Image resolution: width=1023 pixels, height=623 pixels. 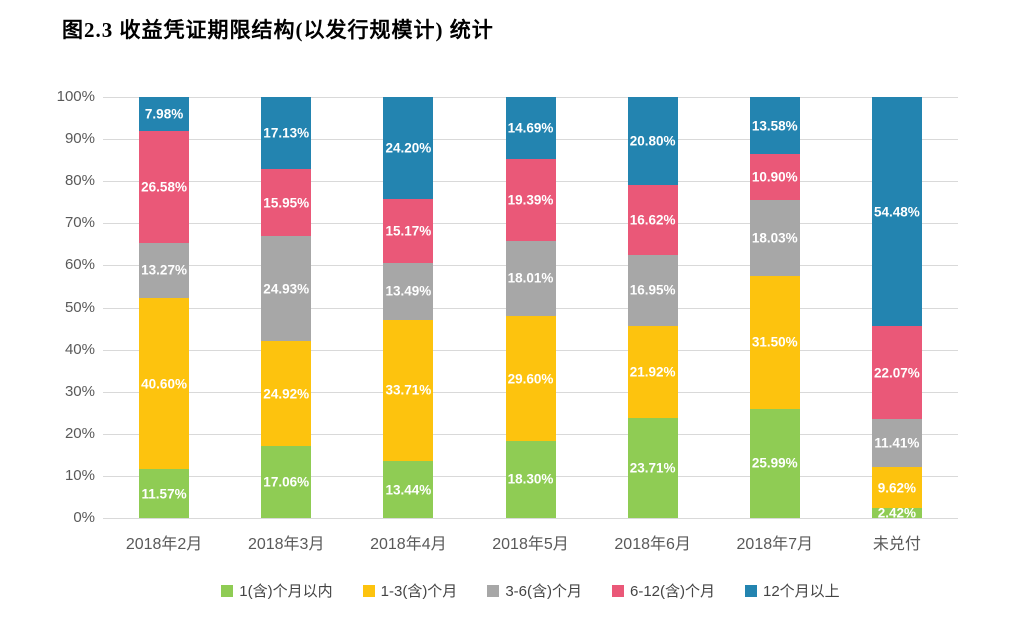 I want to click on data-label: 11.41%, so click(x=897, y=443).